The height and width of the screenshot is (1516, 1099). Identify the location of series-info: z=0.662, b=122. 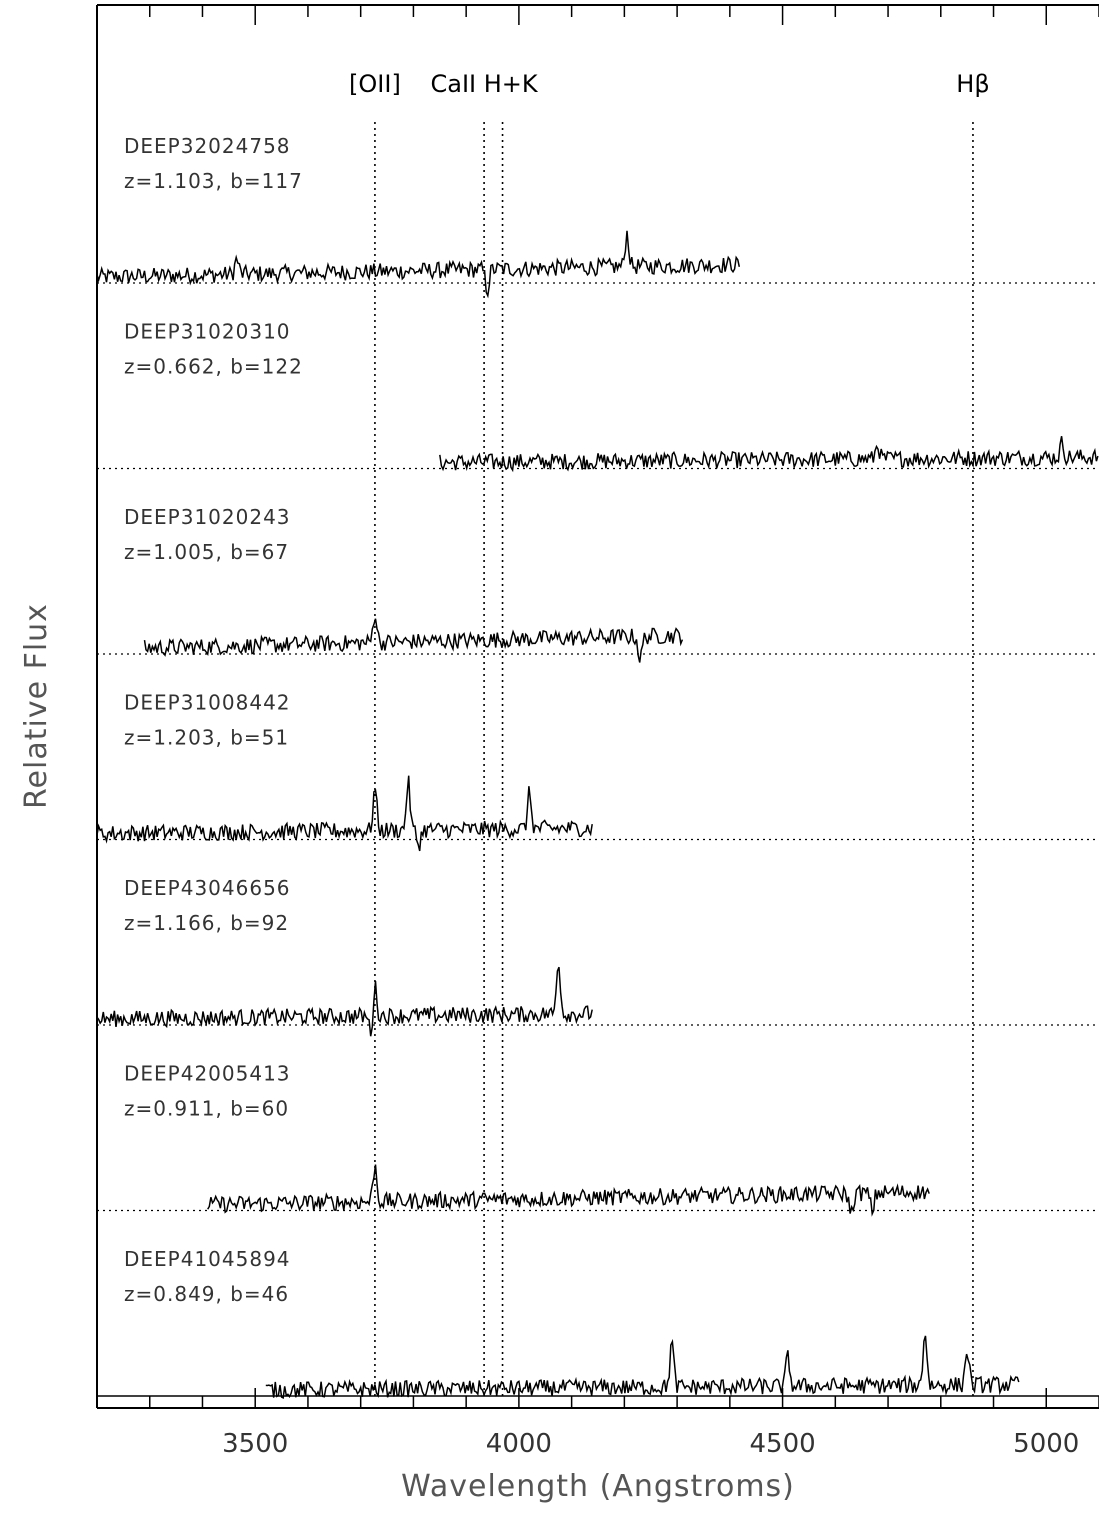
(213, 367).